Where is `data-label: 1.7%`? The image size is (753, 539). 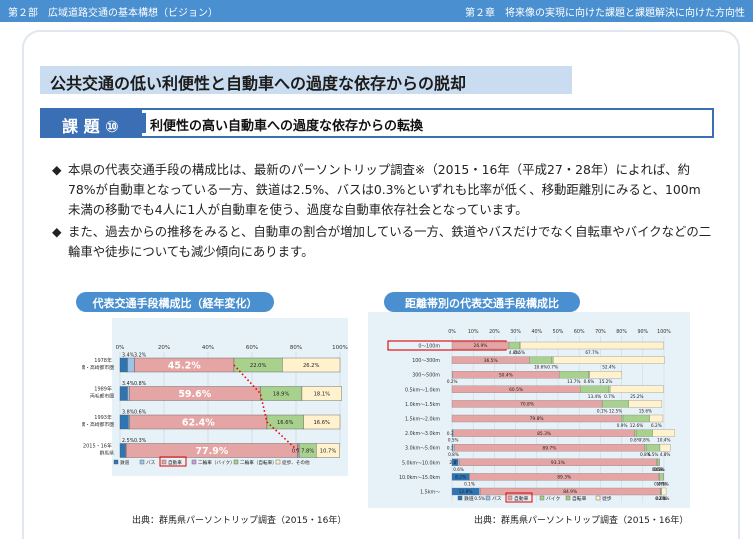 data-label: 1.7% is located at coordinates (661, 483).